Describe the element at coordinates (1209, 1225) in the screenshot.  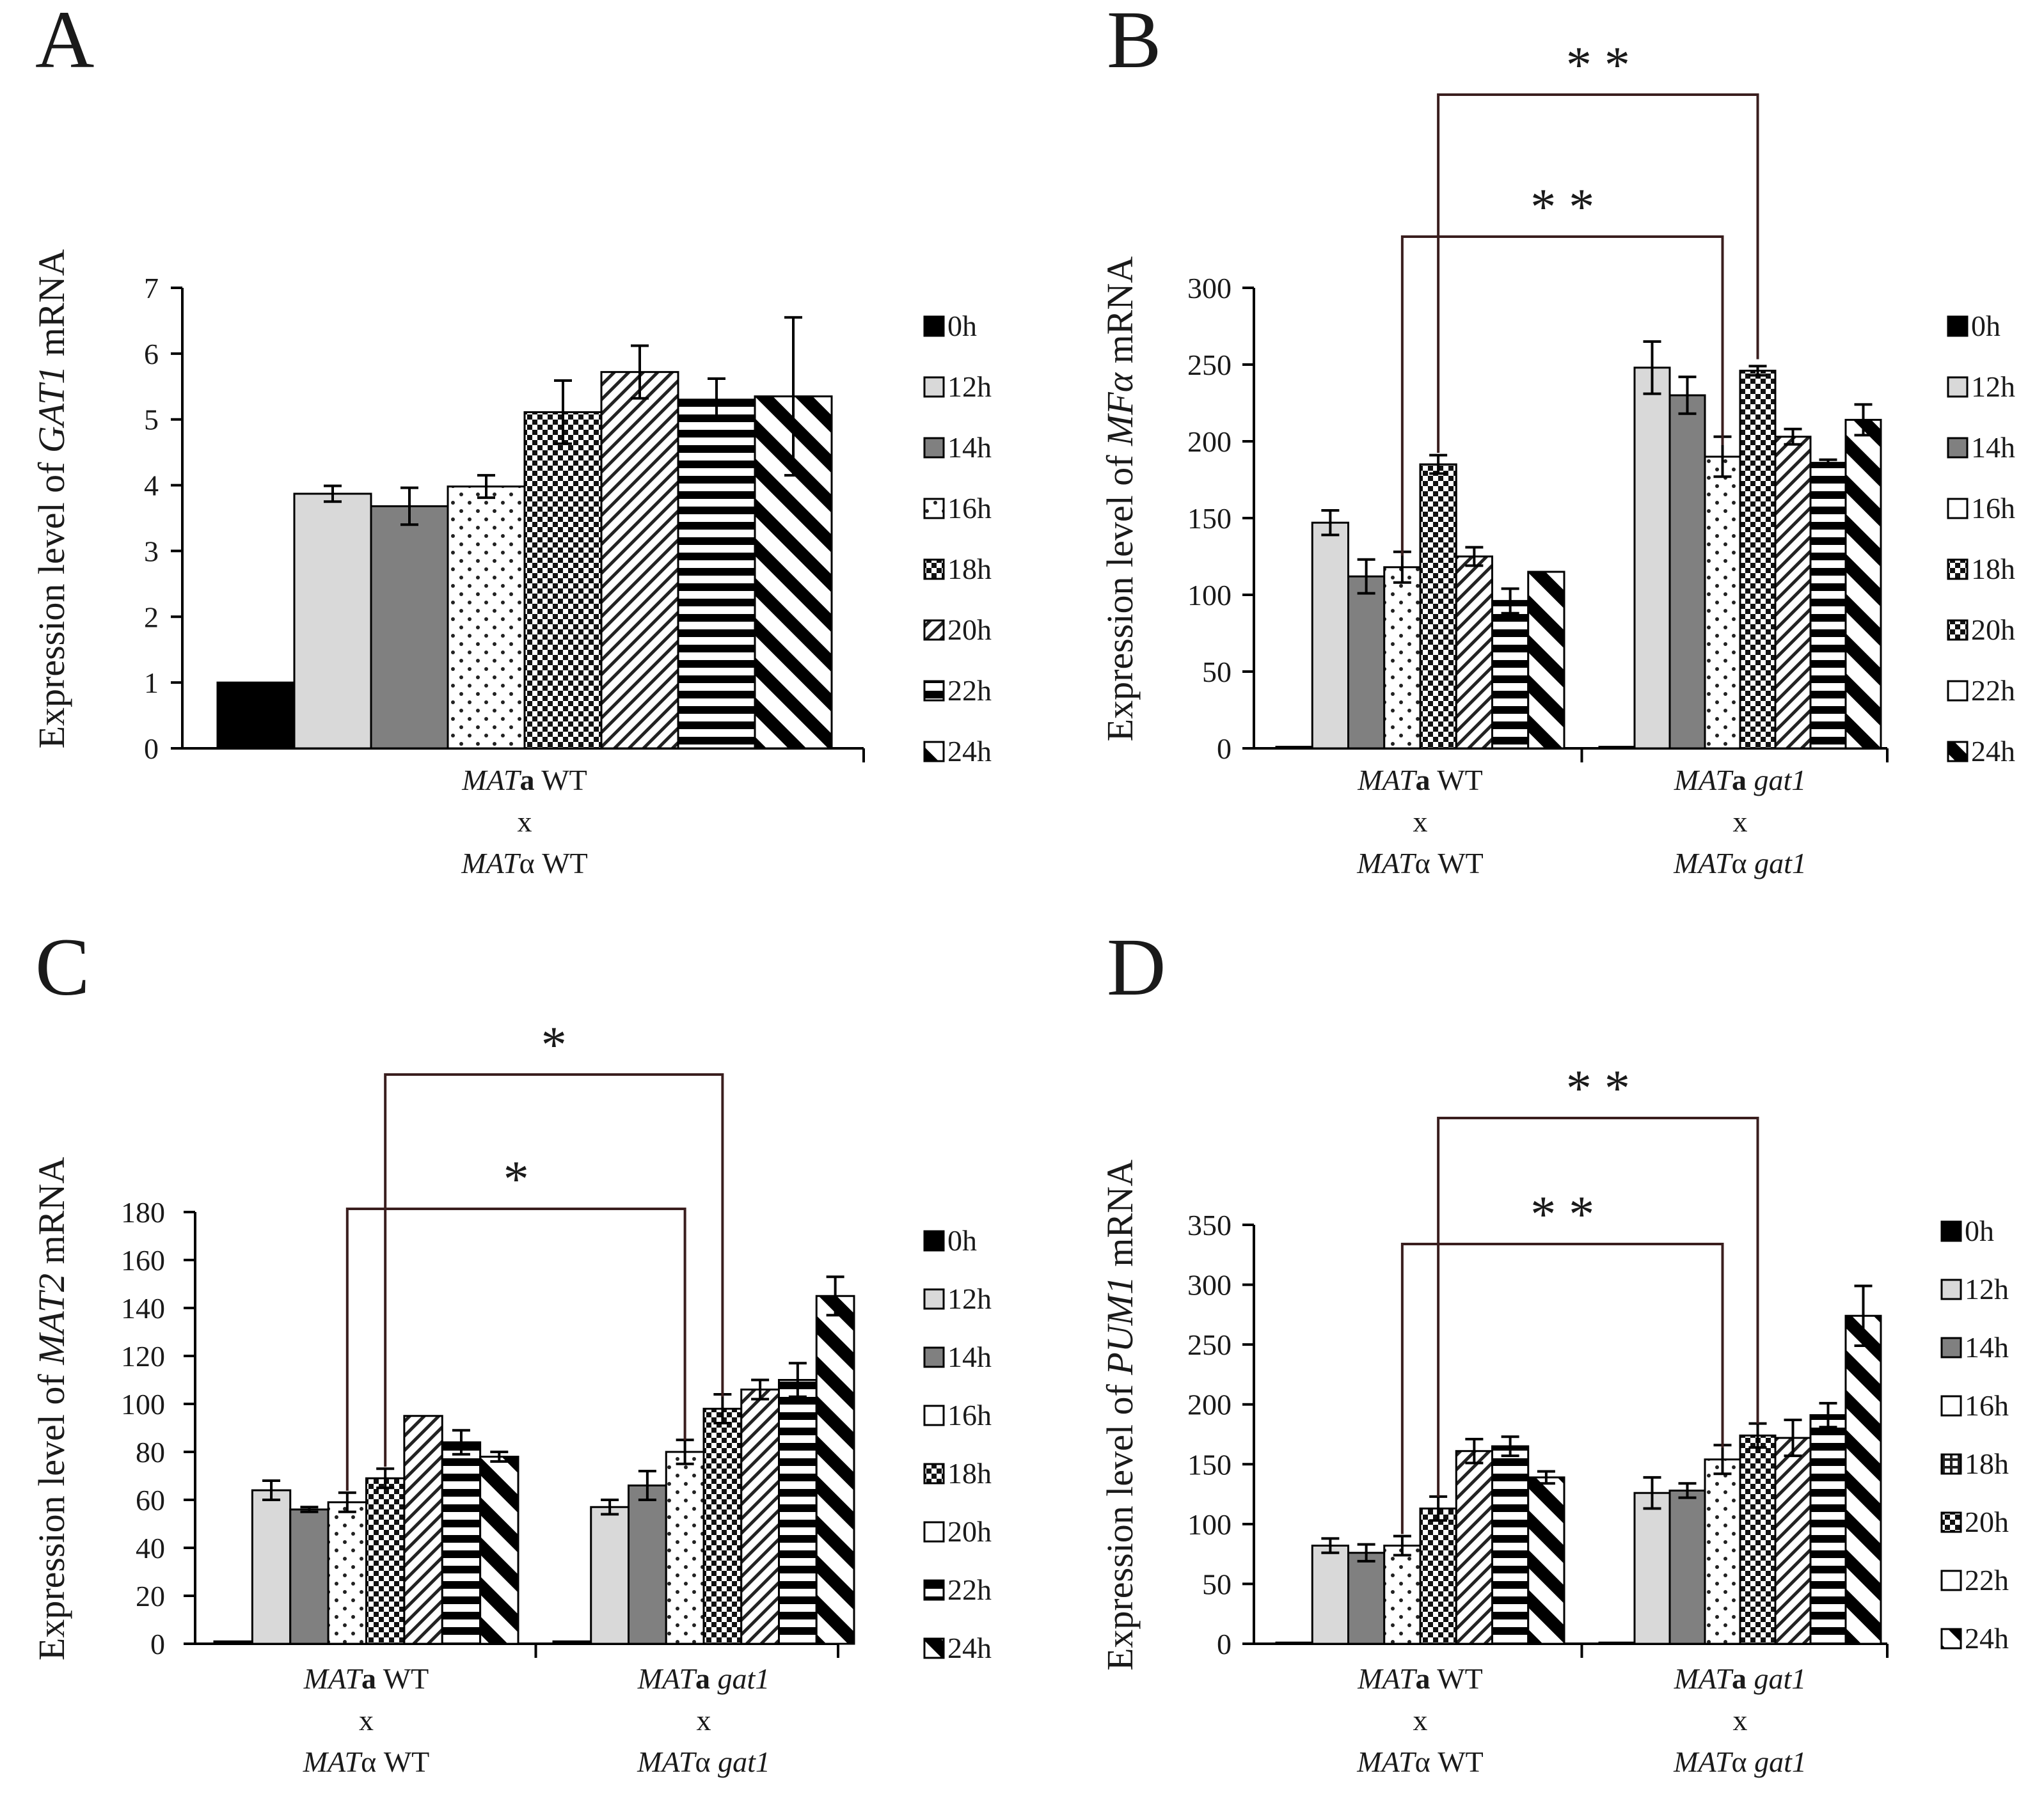
I see `y-tick-label: 350` at that location.